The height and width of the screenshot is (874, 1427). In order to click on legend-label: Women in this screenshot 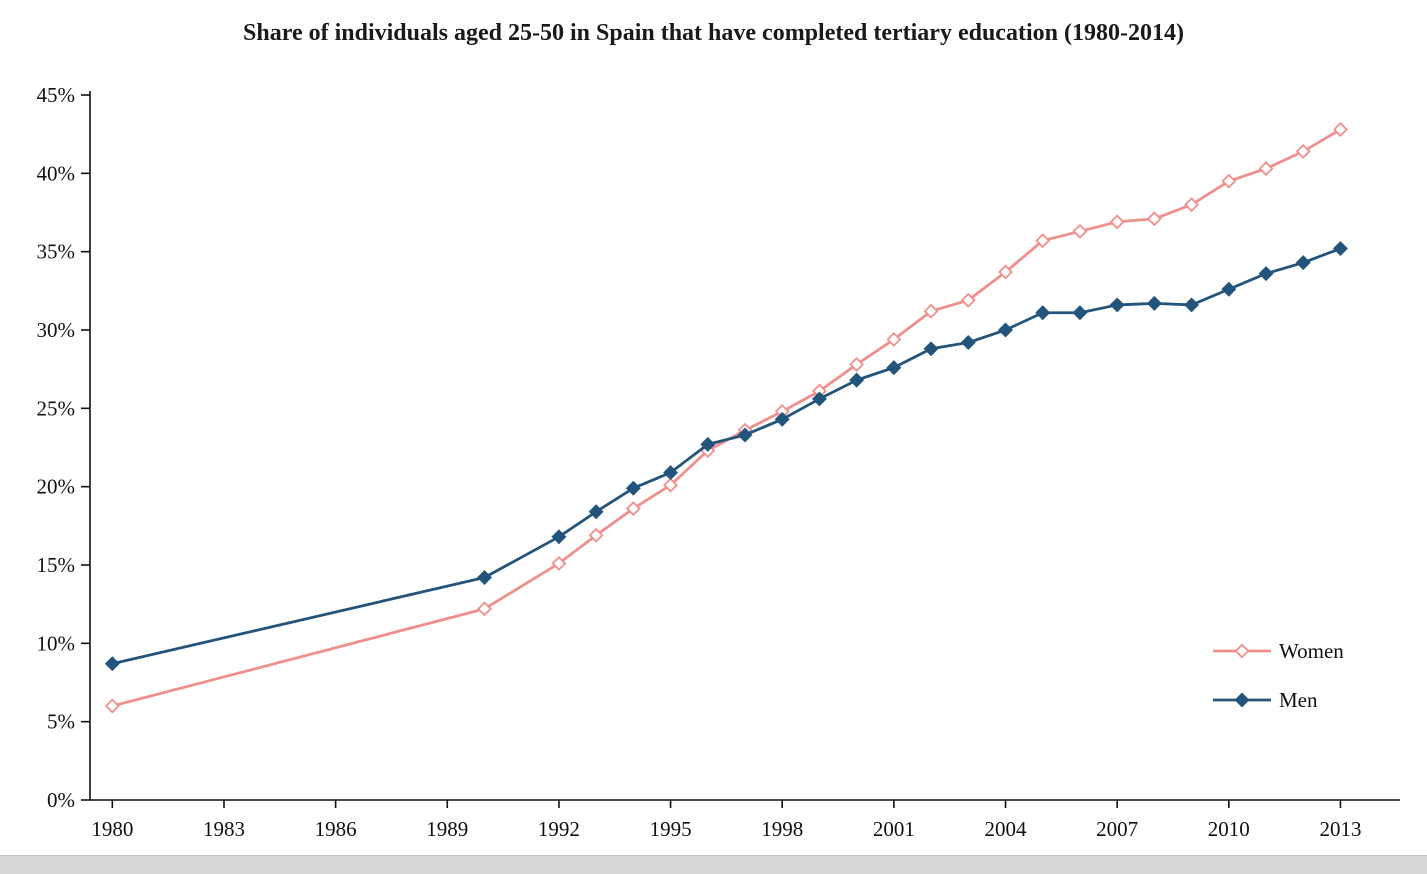, I will do `click(1311, 651)`.